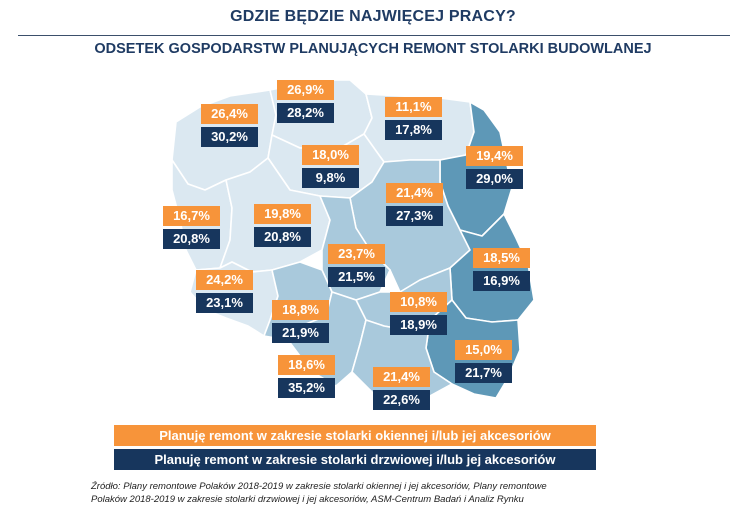  Describe the element at coordinates (401, 389) in the screenshot. I see `label-malopolskie: 21,4% 22,6%` at that location.